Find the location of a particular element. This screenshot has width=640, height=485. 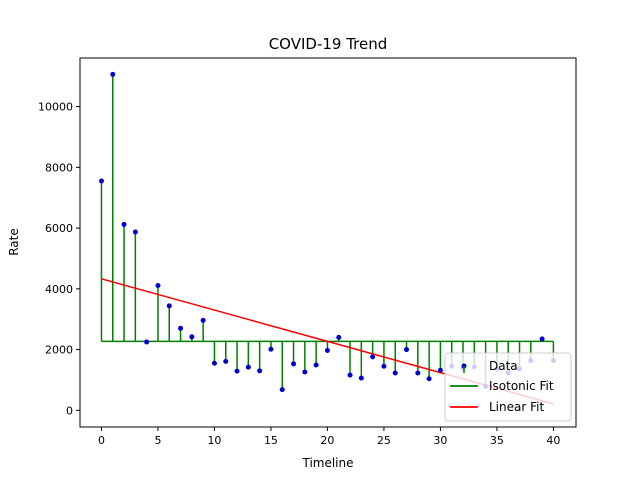

x-tick-label: 25 is located at coordinates (384, 440).